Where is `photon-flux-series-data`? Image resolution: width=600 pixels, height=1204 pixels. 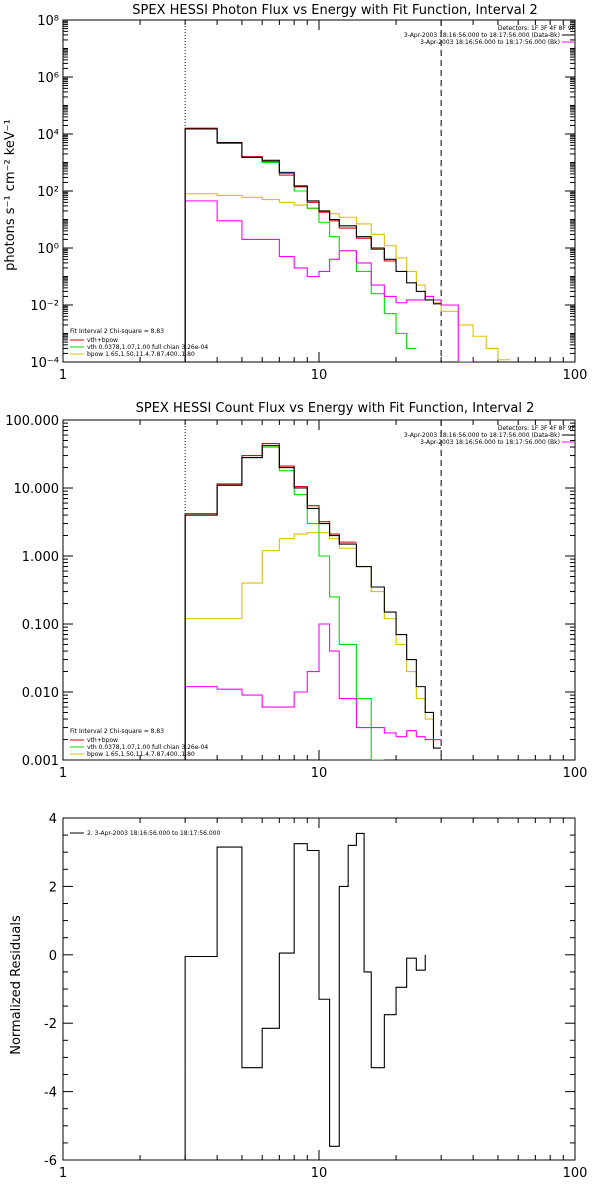 photon-flux-series-data is located at coordinates (313, 245).